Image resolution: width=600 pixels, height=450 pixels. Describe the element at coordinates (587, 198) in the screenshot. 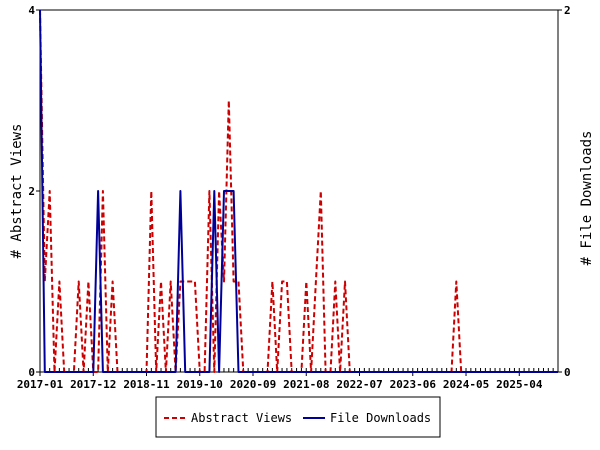

I see `y-right-axis-title: # File Downloads` at that location.